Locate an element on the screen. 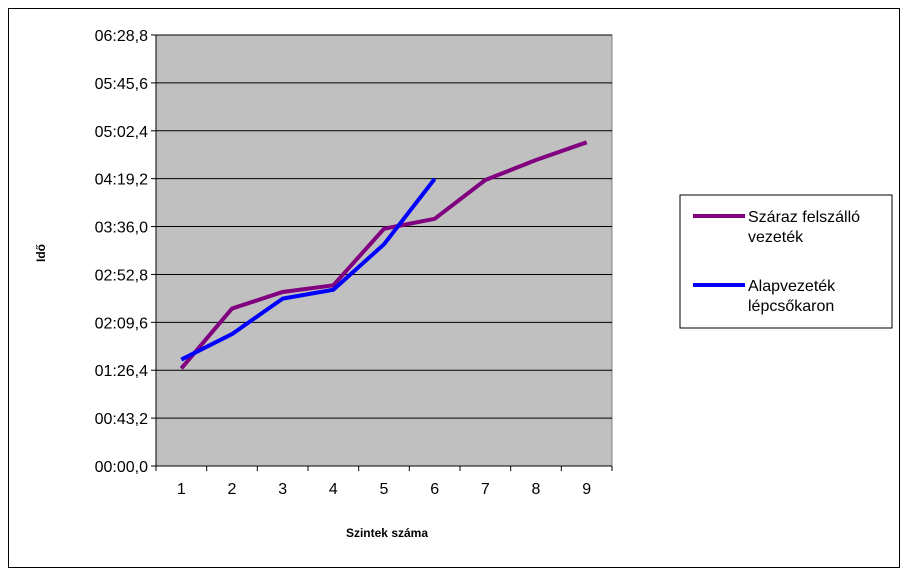  y-tick-label: 06:28,8 is located at coordinates (121, 36).